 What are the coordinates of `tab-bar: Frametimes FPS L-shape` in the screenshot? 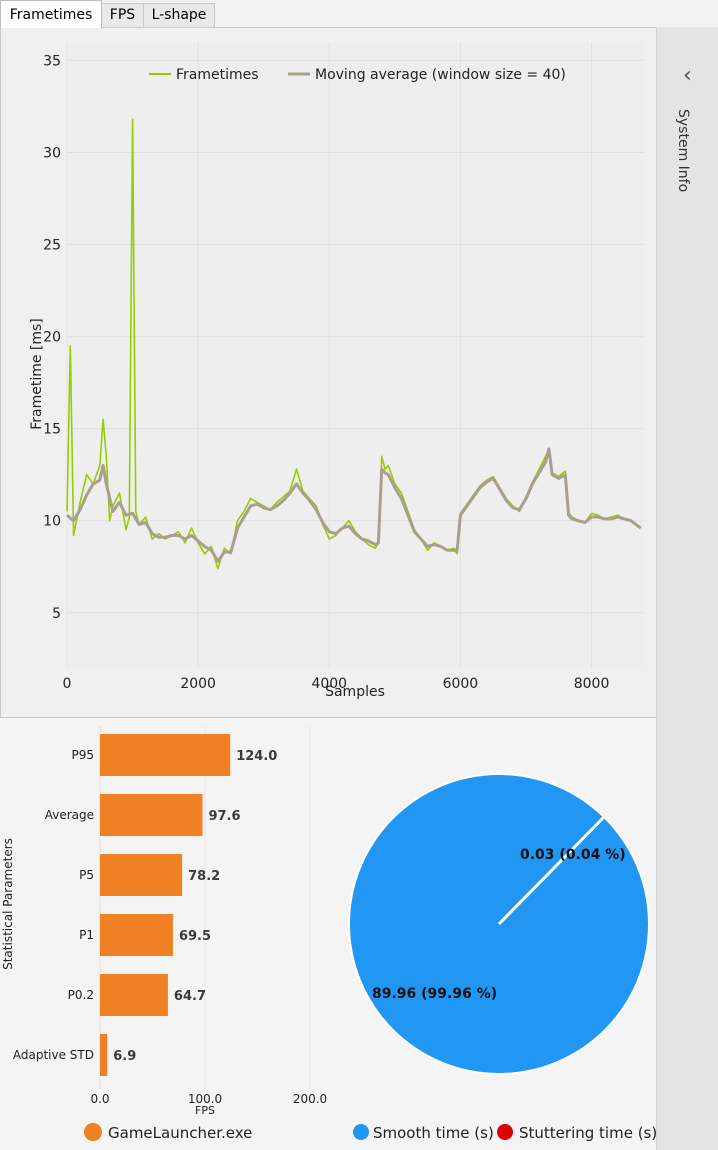 It's located at (359, 14).